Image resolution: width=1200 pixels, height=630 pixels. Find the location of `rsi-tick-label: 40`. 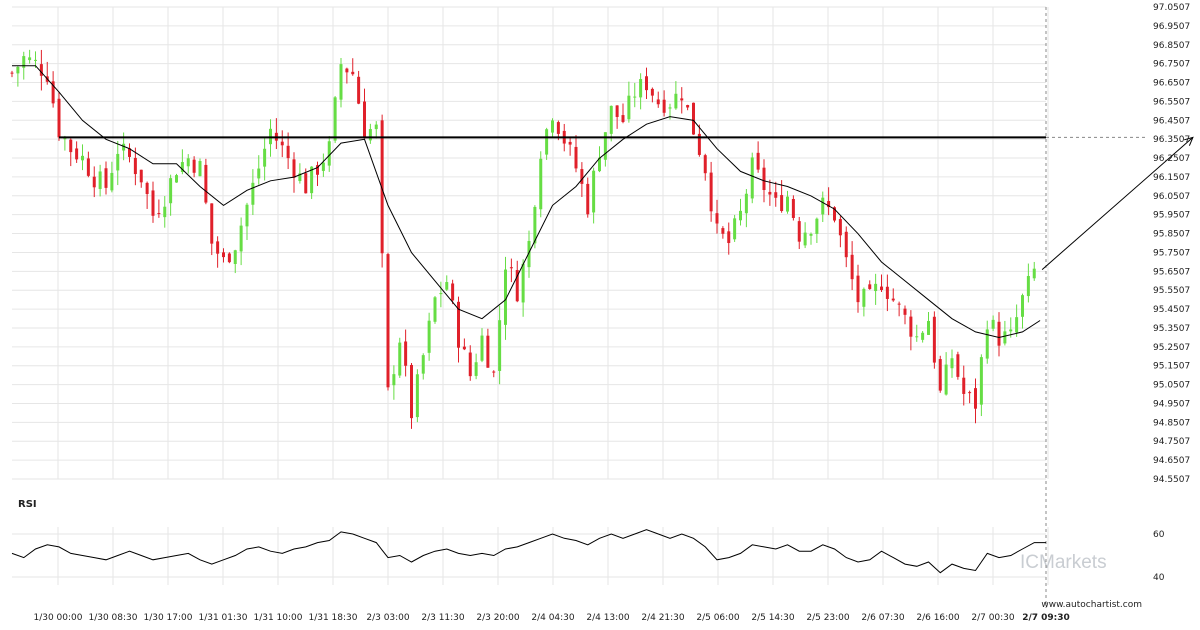

rsi-tick-label: 40 is located at coordinates (1159, 578).